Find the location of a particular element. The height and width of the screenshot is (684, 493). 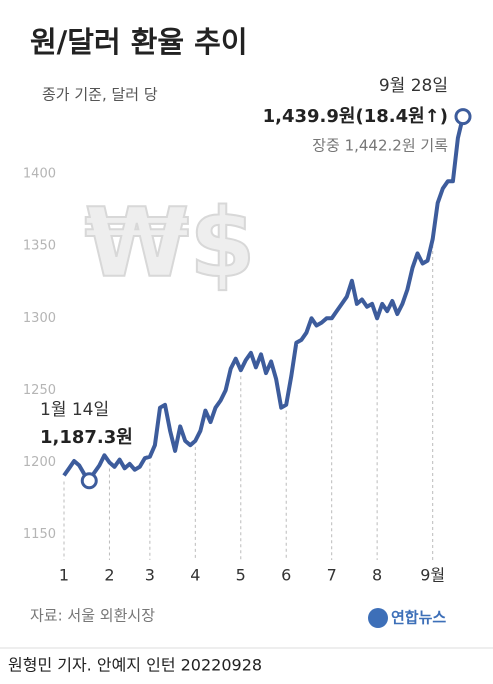

x-tick-label: 6 is located at coordinates (286, 575).